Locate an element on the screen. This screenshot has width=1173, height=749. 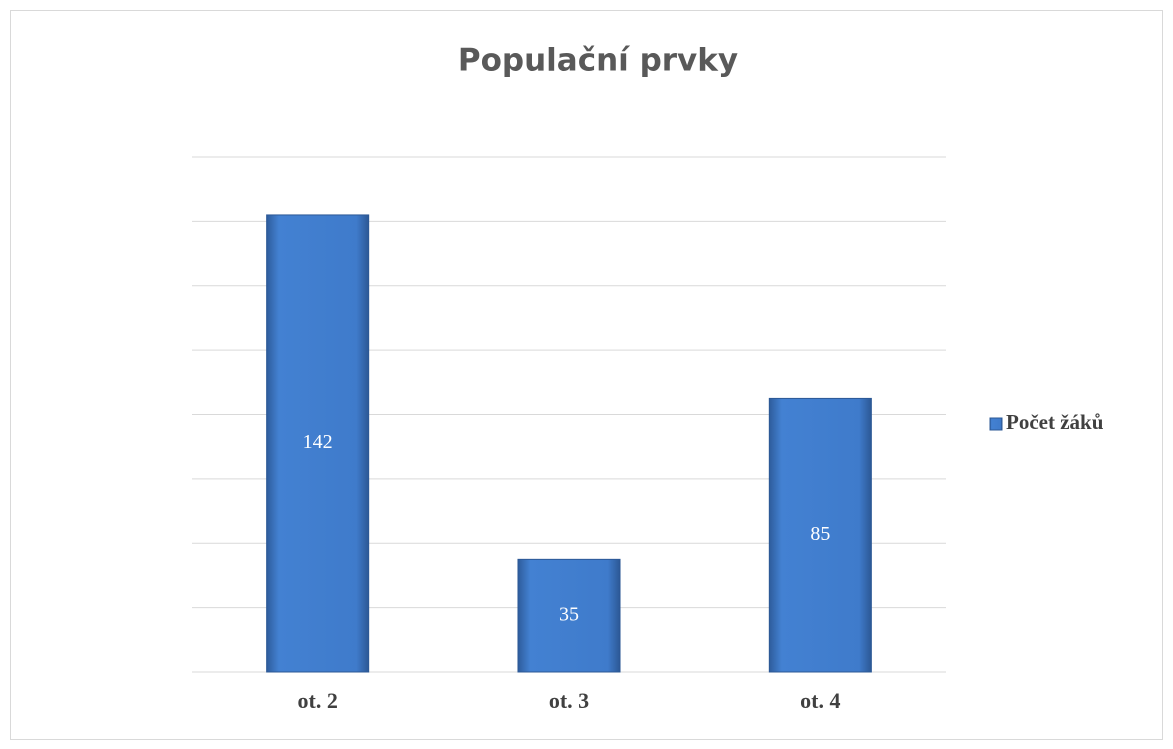
data-label: 35 is located at coordinates (569, 614).